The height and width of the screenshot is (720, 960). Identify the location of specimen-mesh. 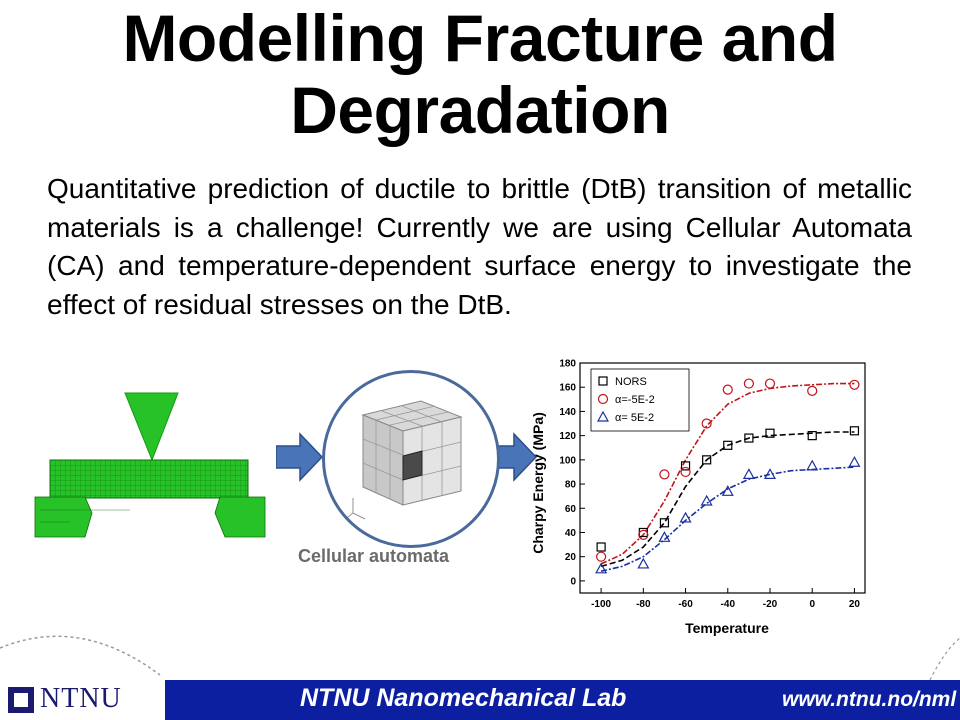
(149, 479).